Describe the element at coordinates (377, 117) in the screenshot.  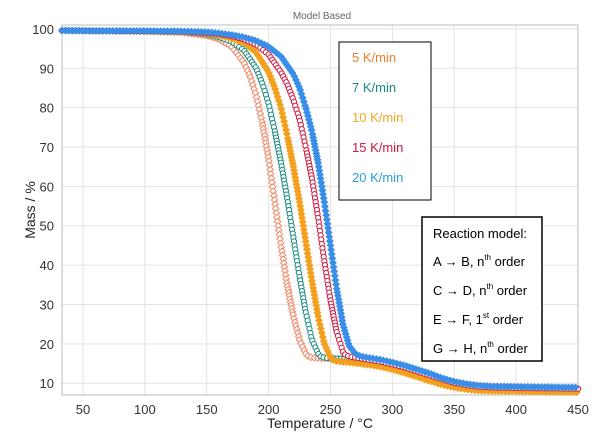
I see `legend-item: 10 K/min` at that location.